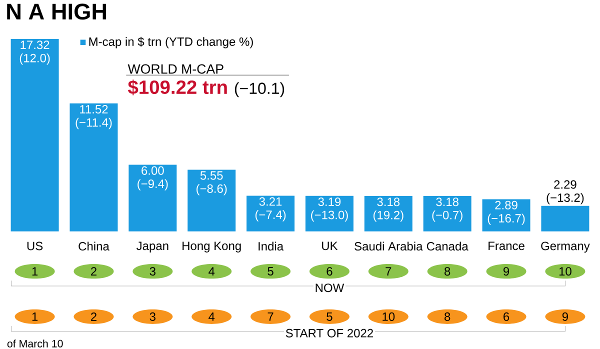 The image size is (600, 349). Describe the element at coordinates (329, 333) in the screenshot. I see `text: START OF 2022` at that location.